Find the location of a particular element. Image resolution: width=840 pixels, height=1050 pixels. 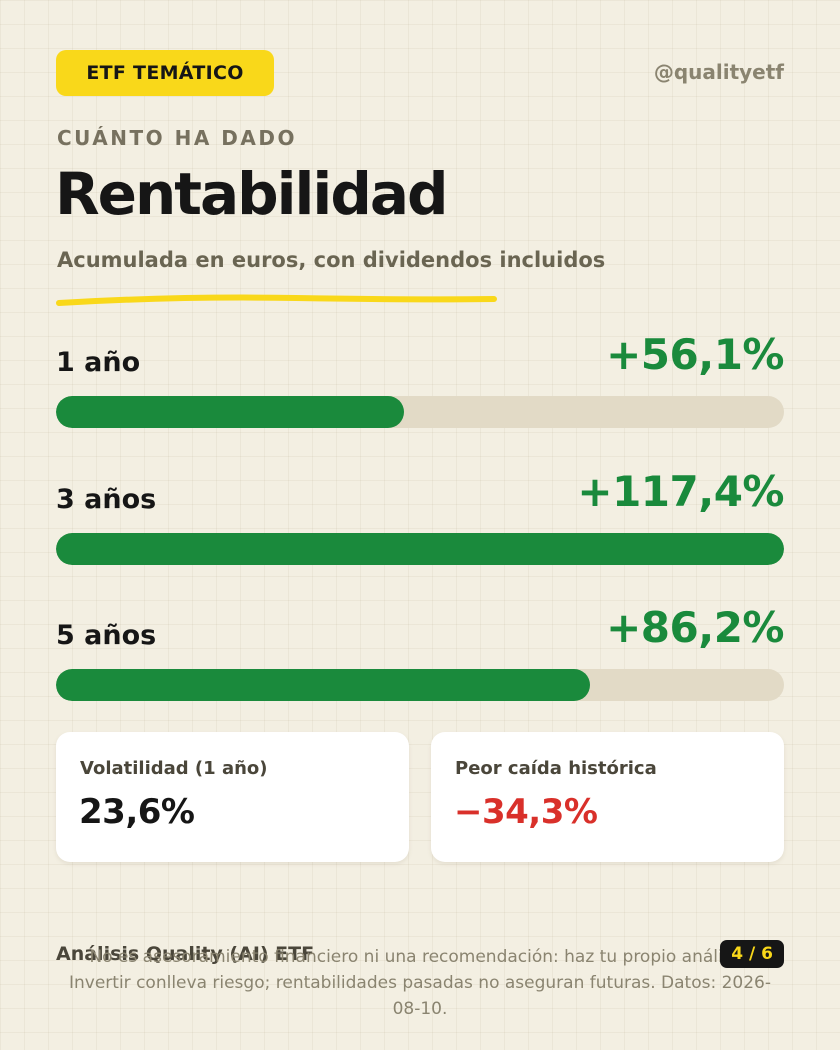

section-eyebrow: CUÁNTO HA DADO is located at coordinates (177, 138).